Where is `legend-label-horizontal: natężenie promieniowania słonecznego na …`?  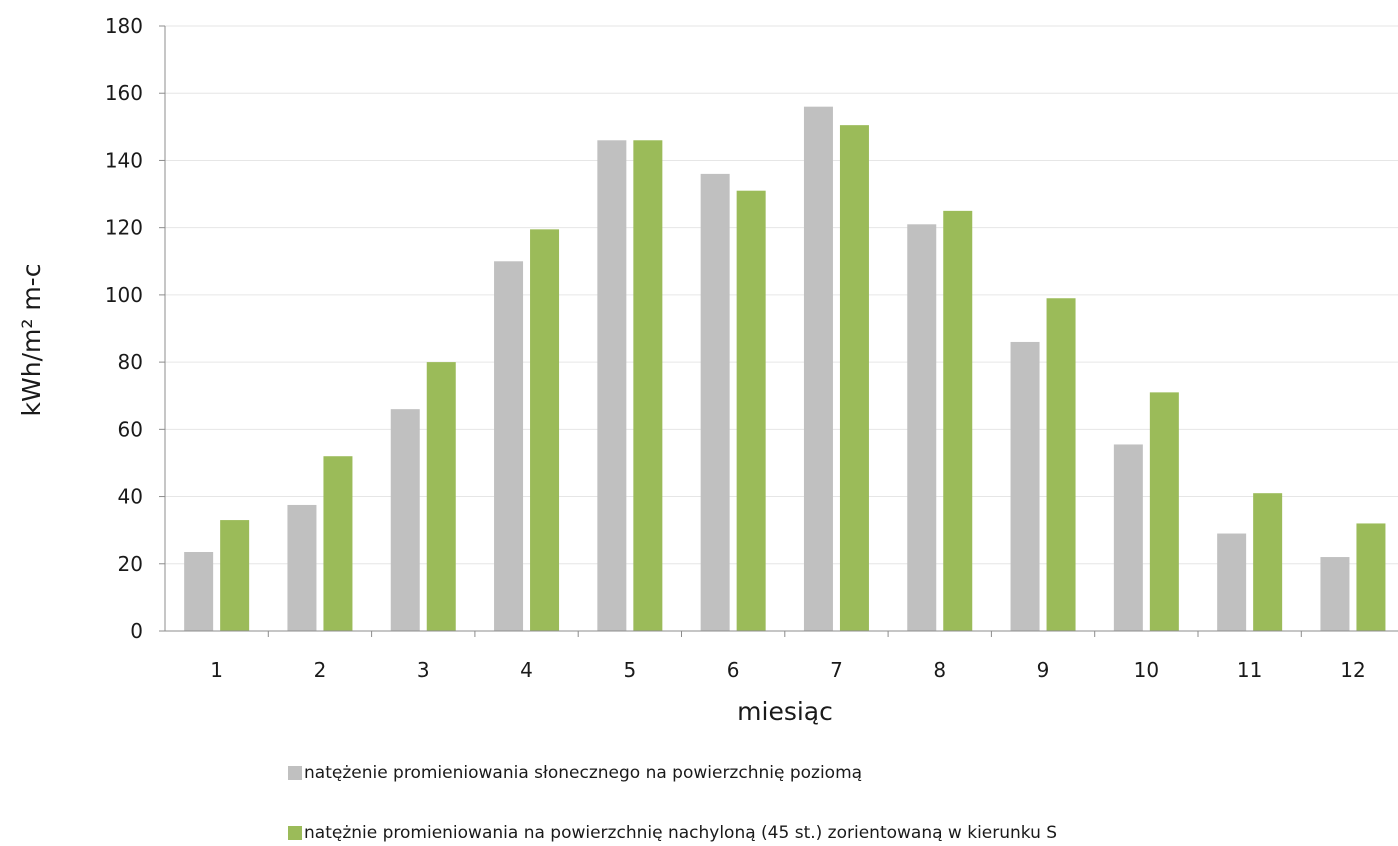
legend-label-horizontal: natężenie promieniowania słonecznego na … is located at coordinates (583, 773).